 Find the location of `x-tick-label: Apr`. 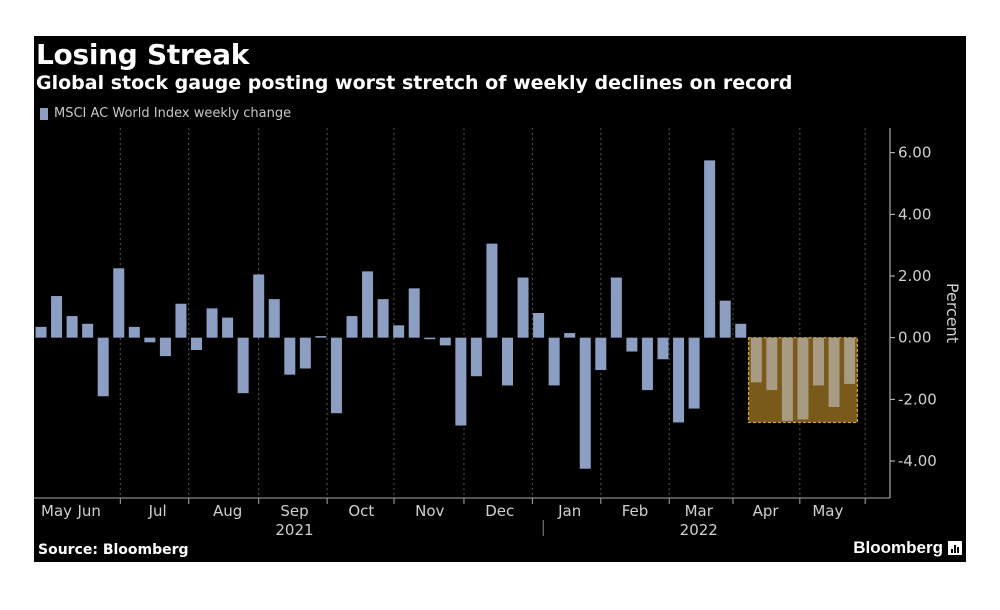

x-tick-label: Apr is located at coordinates (766, 511).